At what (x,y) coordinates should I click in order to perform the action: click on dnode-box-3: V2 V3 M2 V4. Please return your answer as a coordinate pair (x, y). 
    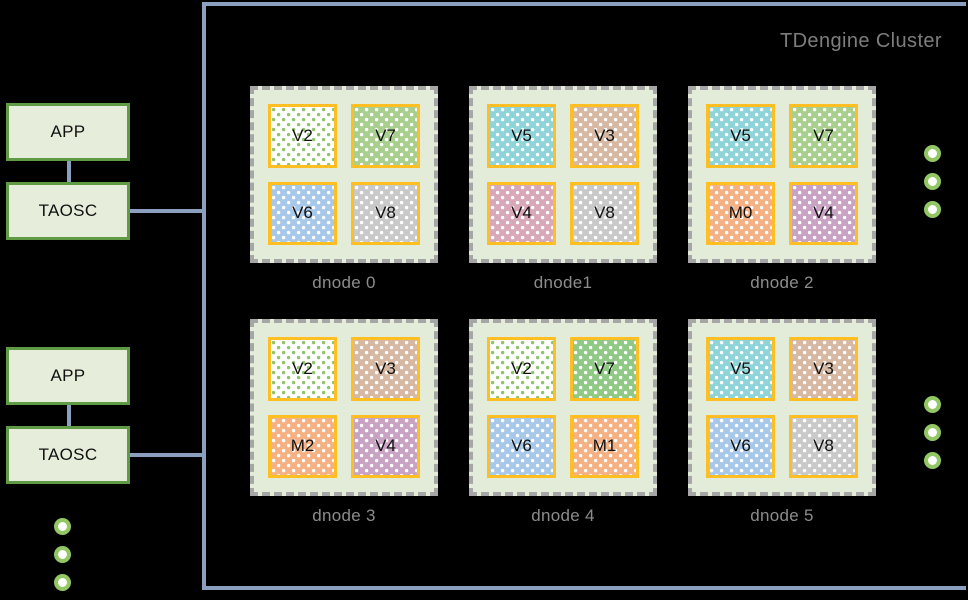
    Looking at the image, I should click on (344, 407).